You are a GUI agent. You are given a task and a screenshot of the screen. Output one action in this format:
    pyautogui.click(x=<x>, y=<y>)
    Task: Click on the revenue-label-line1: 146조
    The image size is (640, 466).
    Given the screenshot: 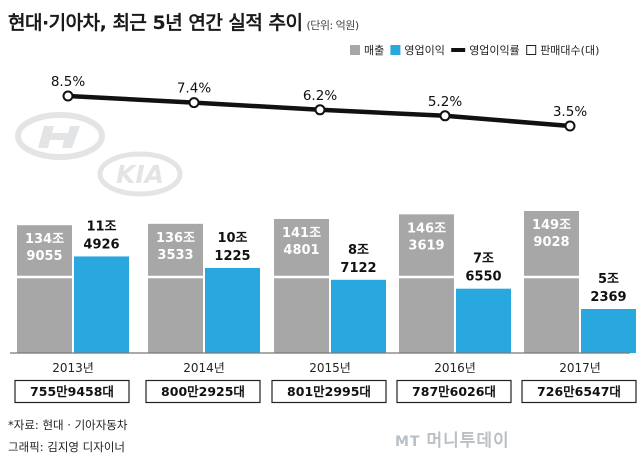 What is the action you would take?
    pyautogui.click(x=426, y=228)
    